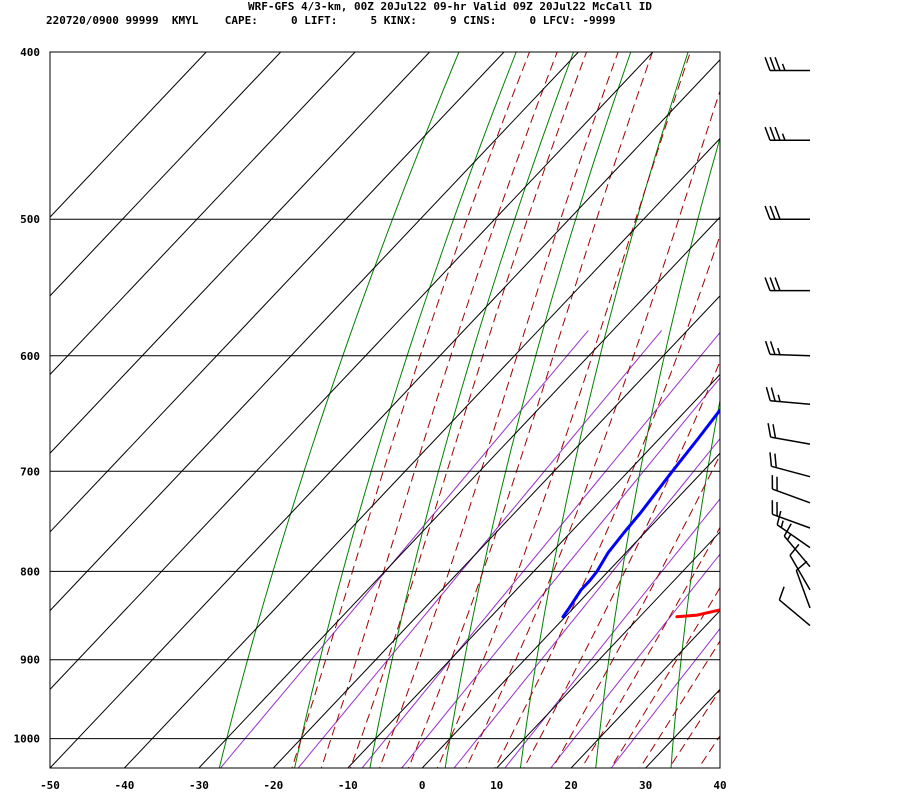 The height and width of the screenshot is (800, 900). I want to click on y-tick-label: 700, so click(30, 471).